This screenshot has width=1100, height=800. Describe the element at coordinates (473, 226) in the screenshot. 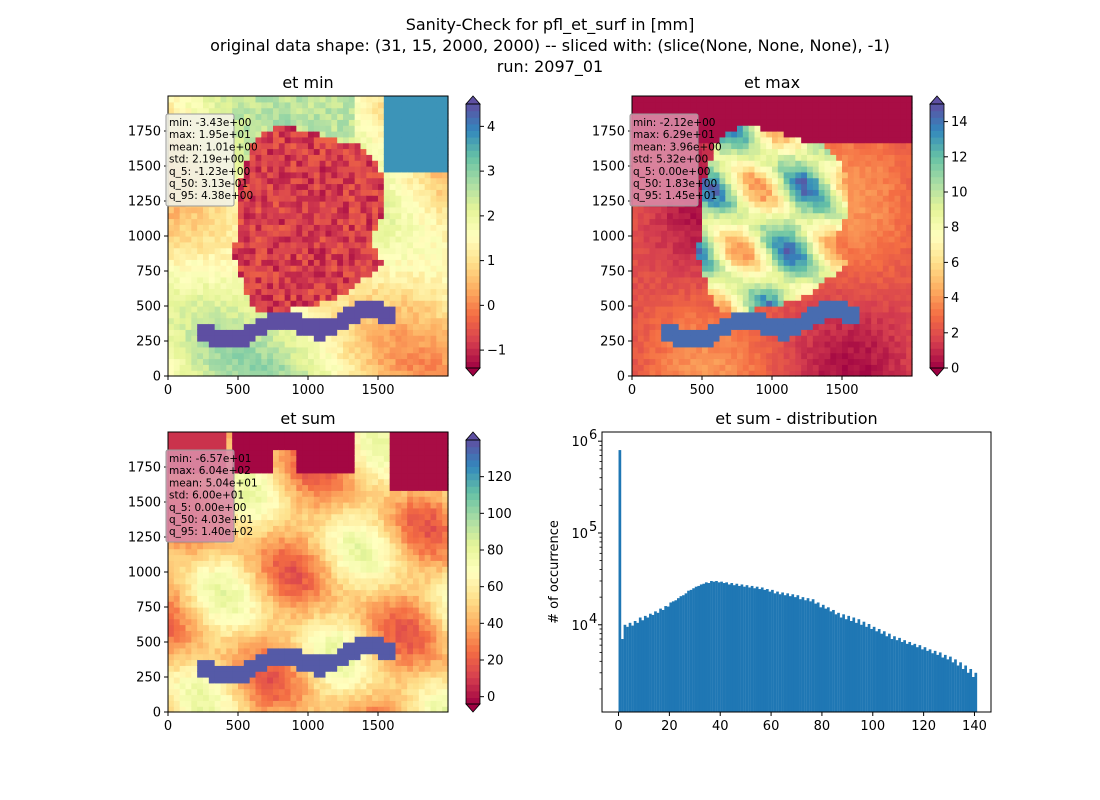

I see `et-min-colorbar-segment` at that location.